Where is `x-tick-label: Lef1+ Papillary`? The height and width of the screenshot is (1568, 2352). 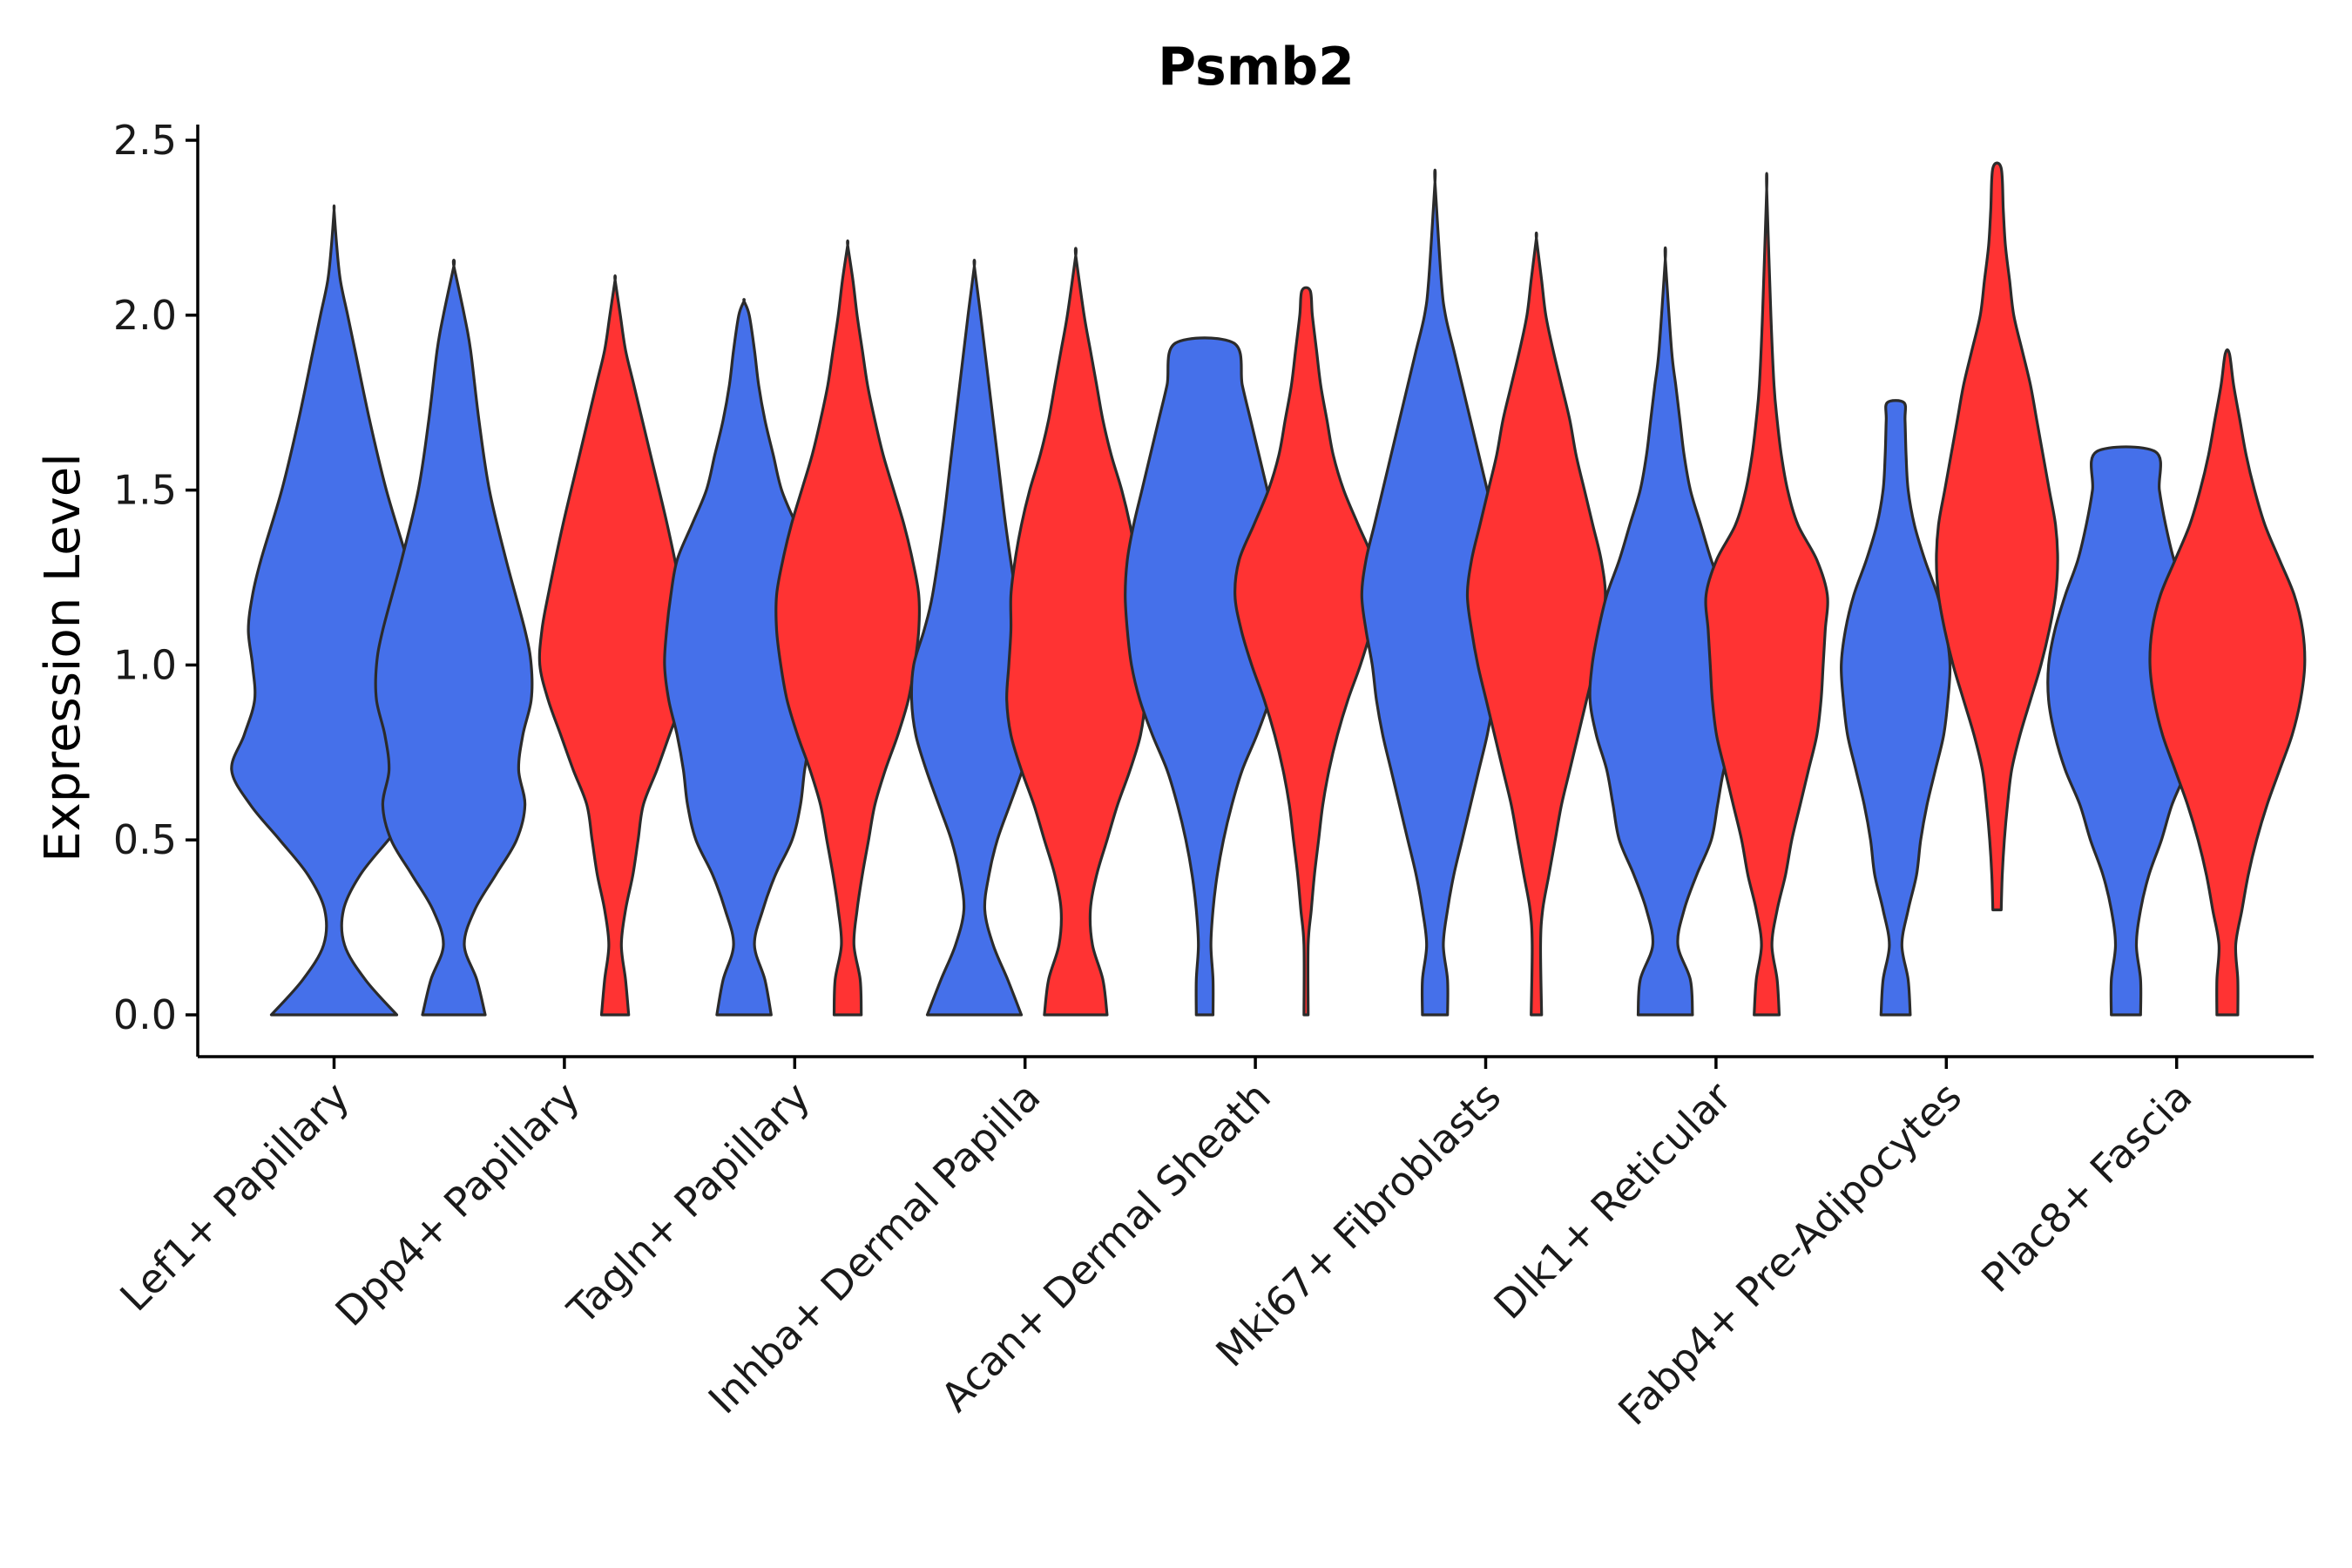
x-tick-label: Lef1+ Papillary is located at coordinates (235, 1197).